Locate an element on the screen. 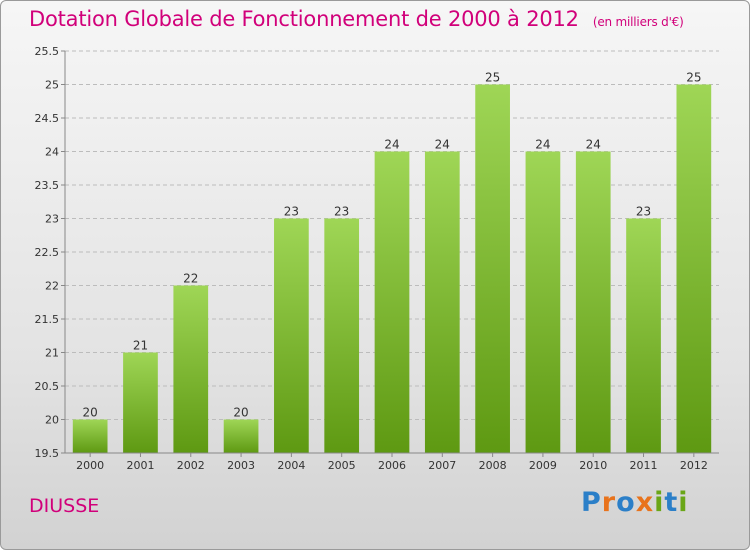 The image size is (750, 550). y-tick-label: 20.5 is located at coordinates (47, 386).